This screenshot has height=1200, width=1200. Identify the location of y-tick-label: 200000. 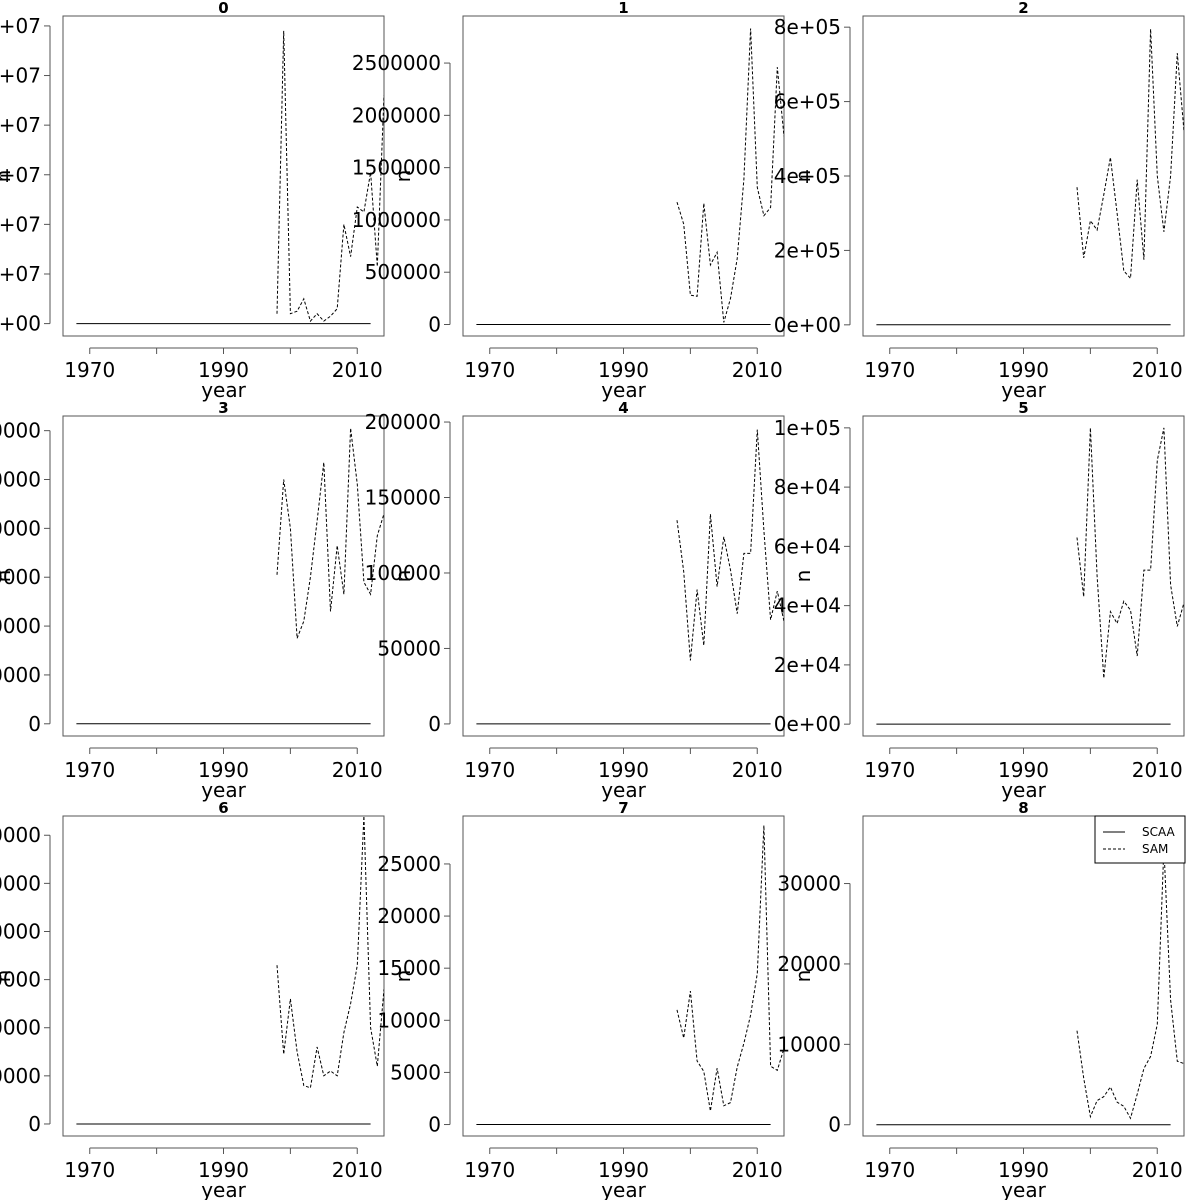
(403, 422).